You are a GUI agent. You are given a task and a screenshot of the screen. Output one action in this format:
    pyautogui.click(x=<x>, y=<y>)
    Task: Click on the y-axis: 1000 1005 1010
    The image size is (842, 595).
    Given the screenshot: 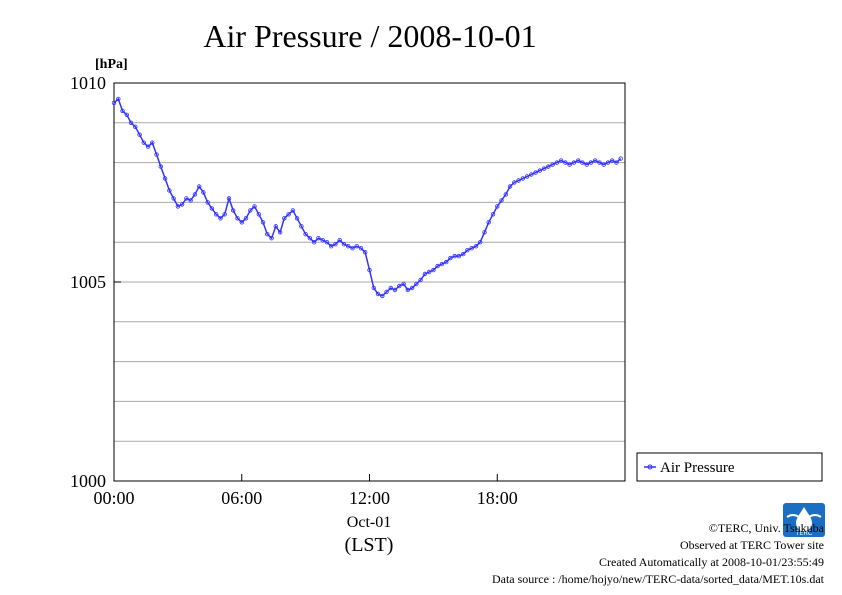 What is the action you would take?
    pyautogui.click(x=95, y=282)
    